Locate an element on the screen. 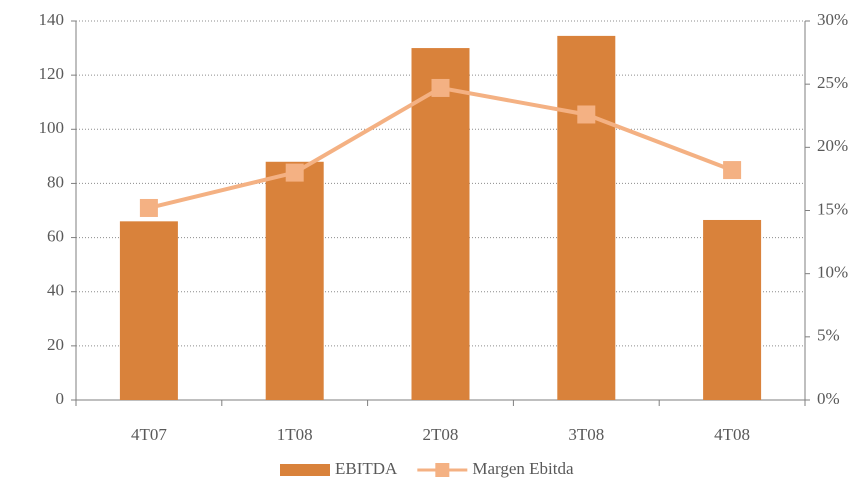 This screenshot has width=868, height=482. y-tick-label: 40 is located at coordinates (55, 290).